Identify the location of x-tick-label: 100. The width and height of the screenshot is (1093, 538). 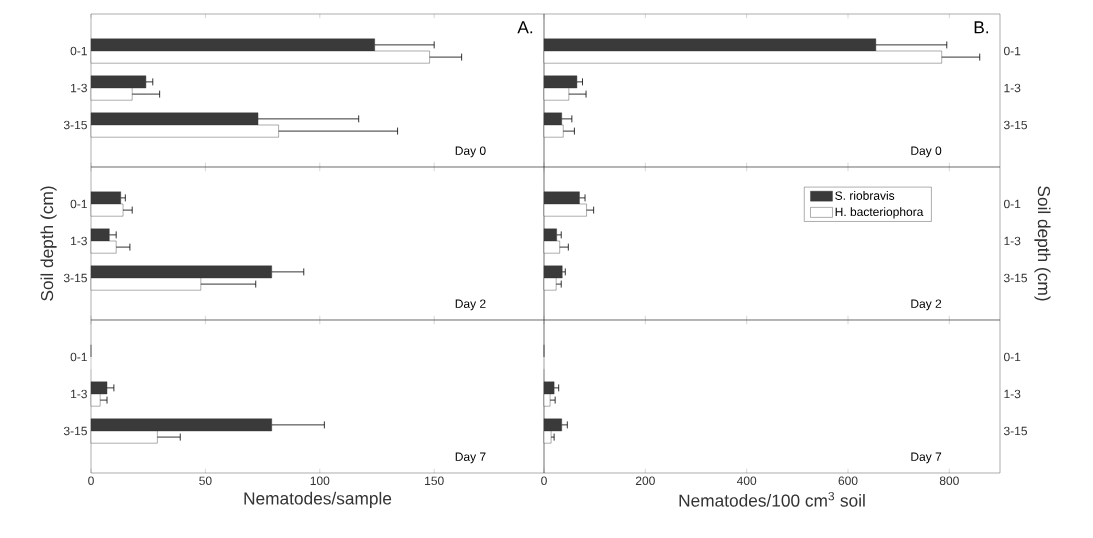
(320, 481).